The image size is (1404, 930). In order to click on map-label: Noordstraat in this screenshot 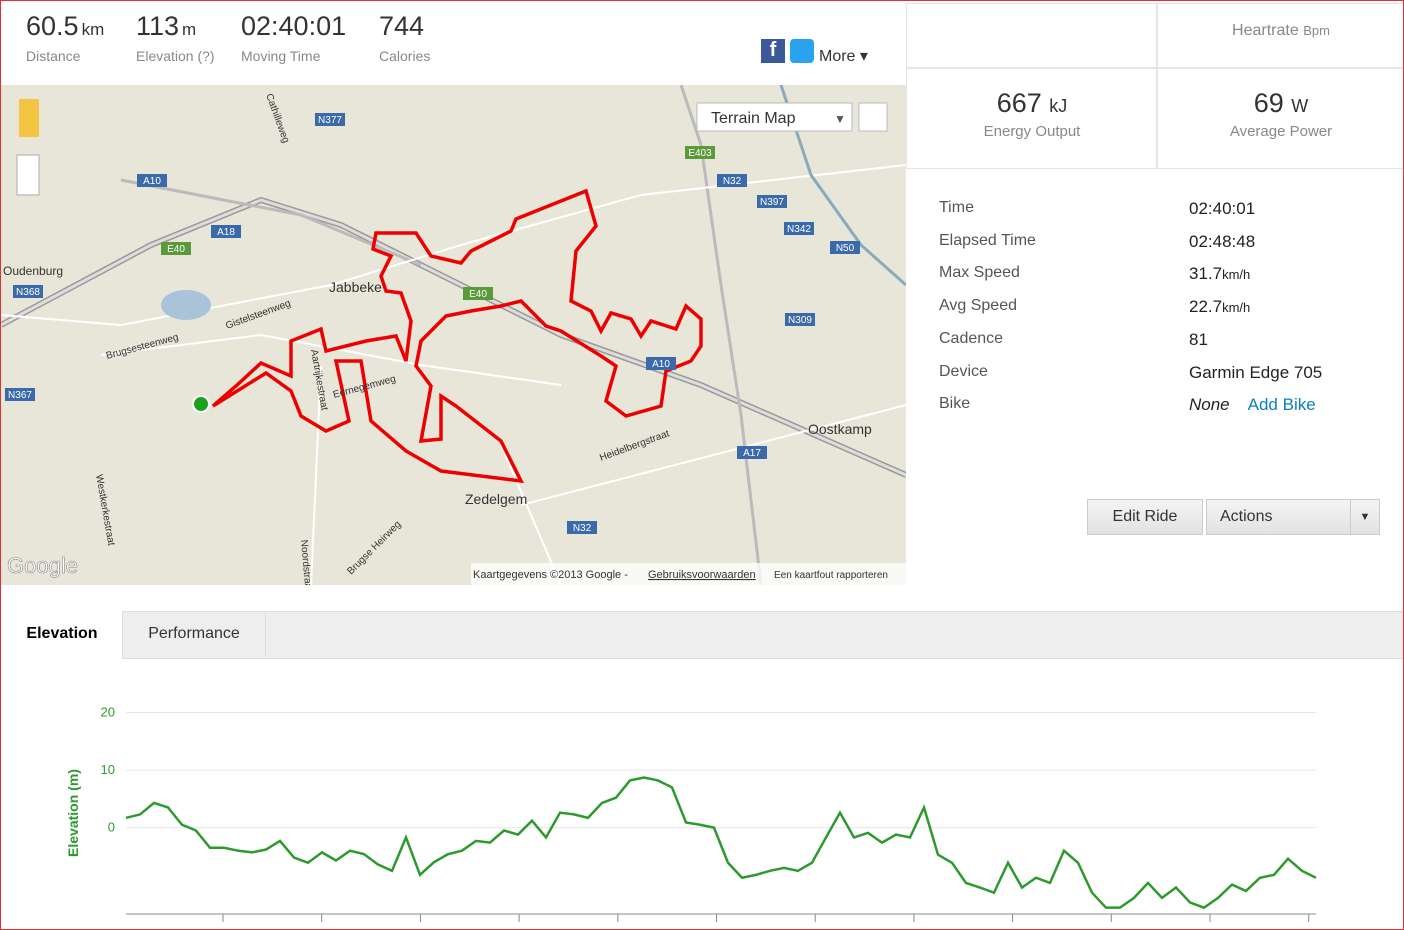, I will do `click(306, 562)`.